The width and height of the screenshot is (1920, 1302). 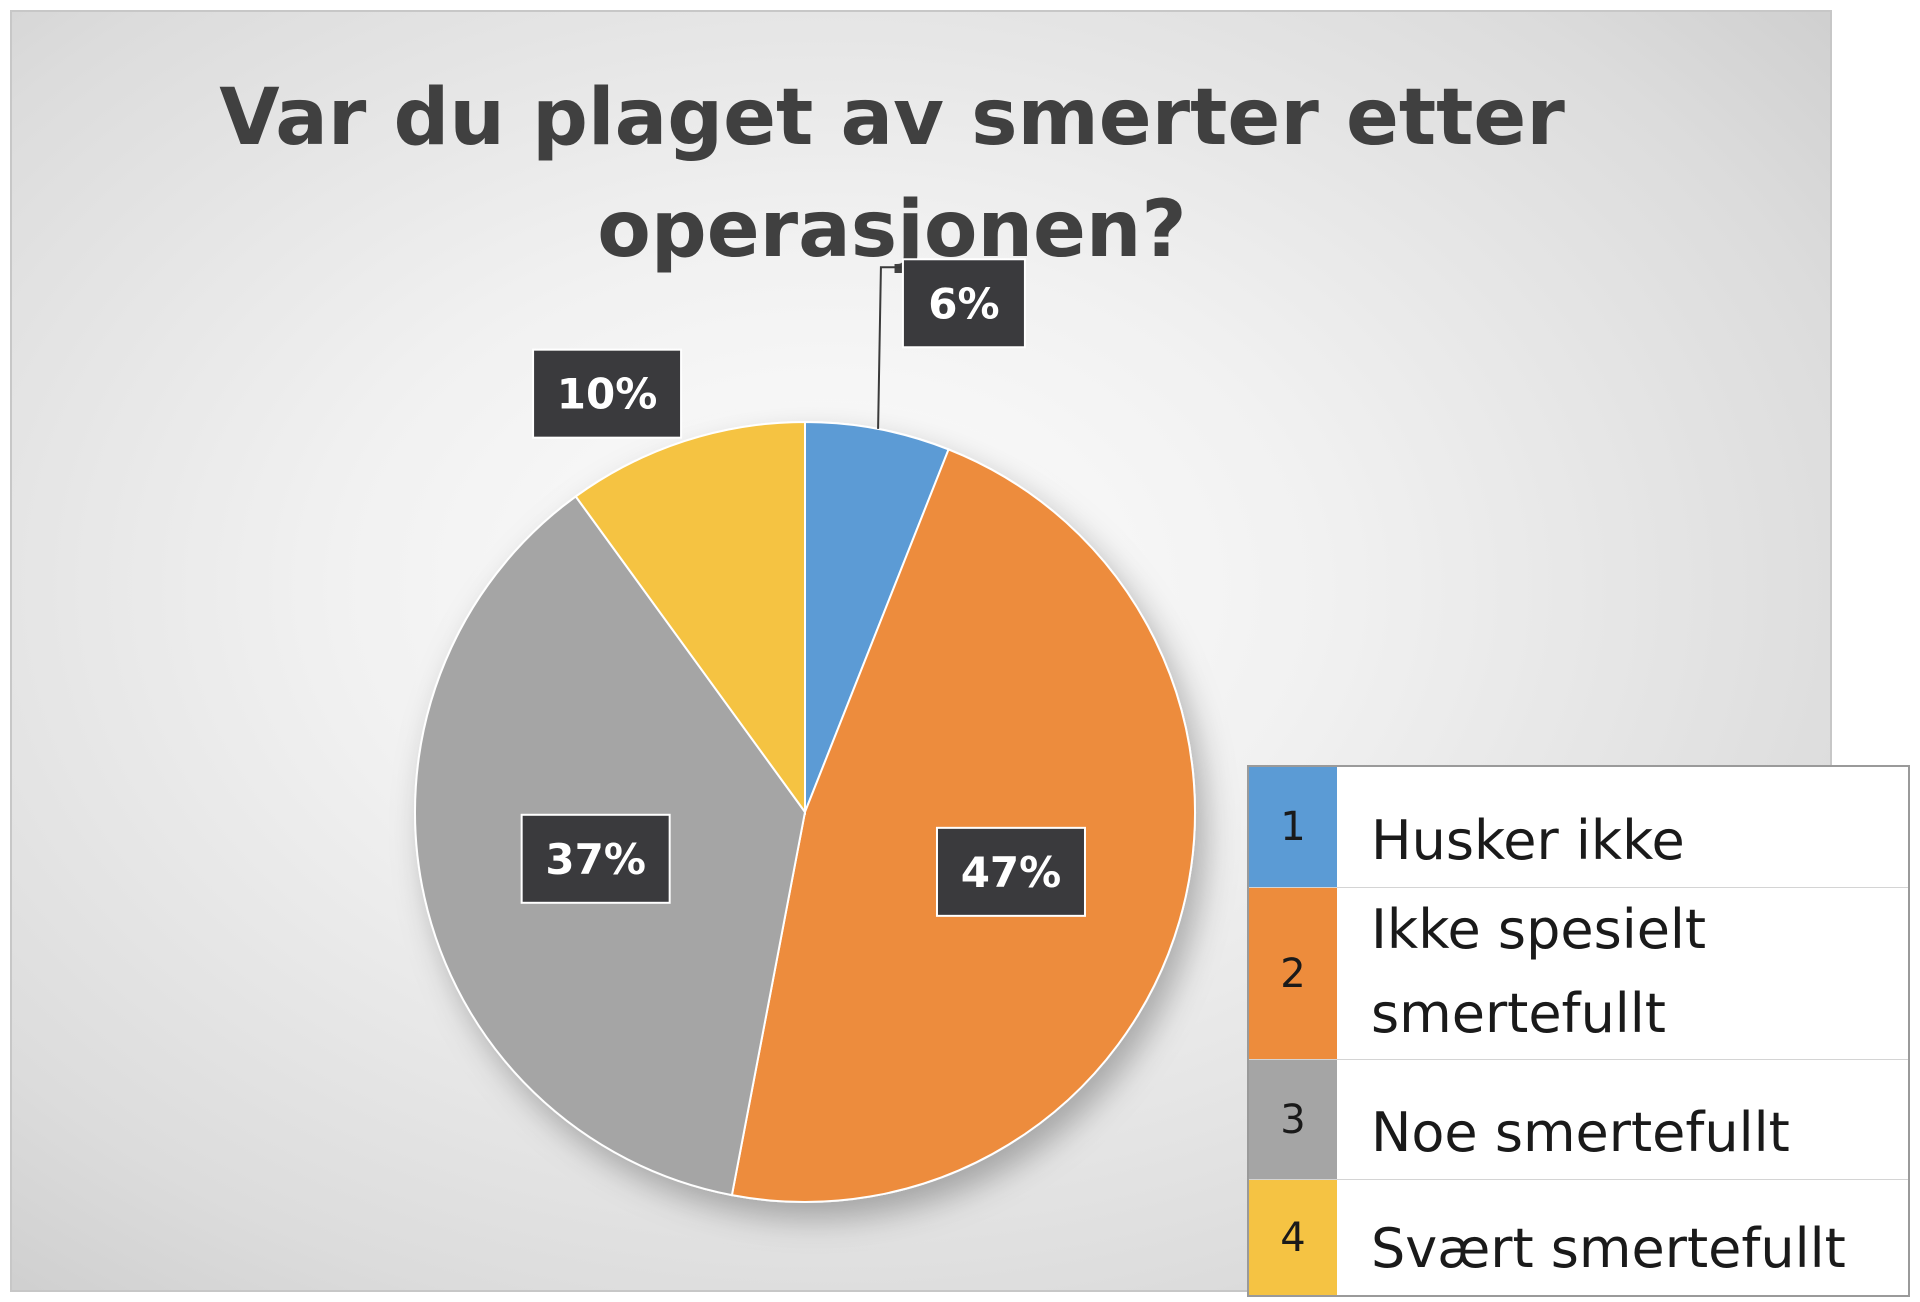 What do you see at coordinates (1293, 1119) in the screenshot?
I see `legend-swatch-3: 3` at bounding box center [1293, 1119].